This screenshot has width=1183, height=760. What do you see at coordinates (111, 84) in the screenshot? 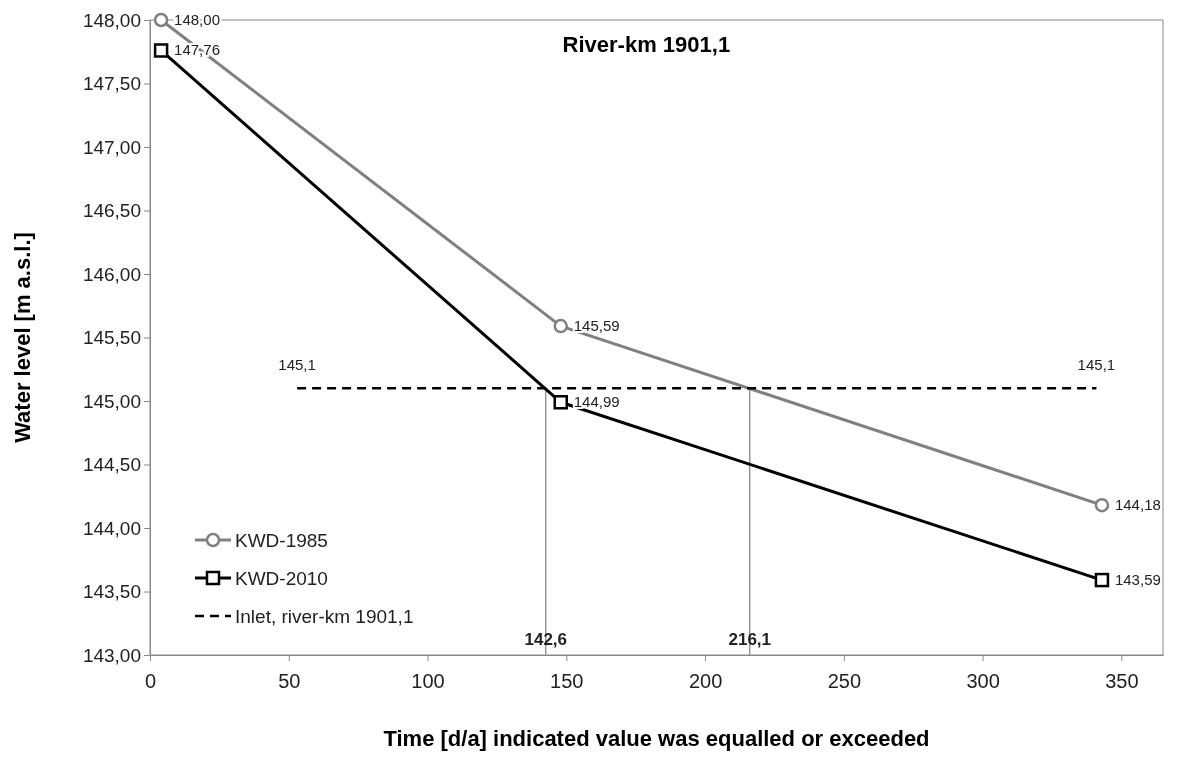
I see `y-tick-label: 147,50` at bounding box center [111, 84].